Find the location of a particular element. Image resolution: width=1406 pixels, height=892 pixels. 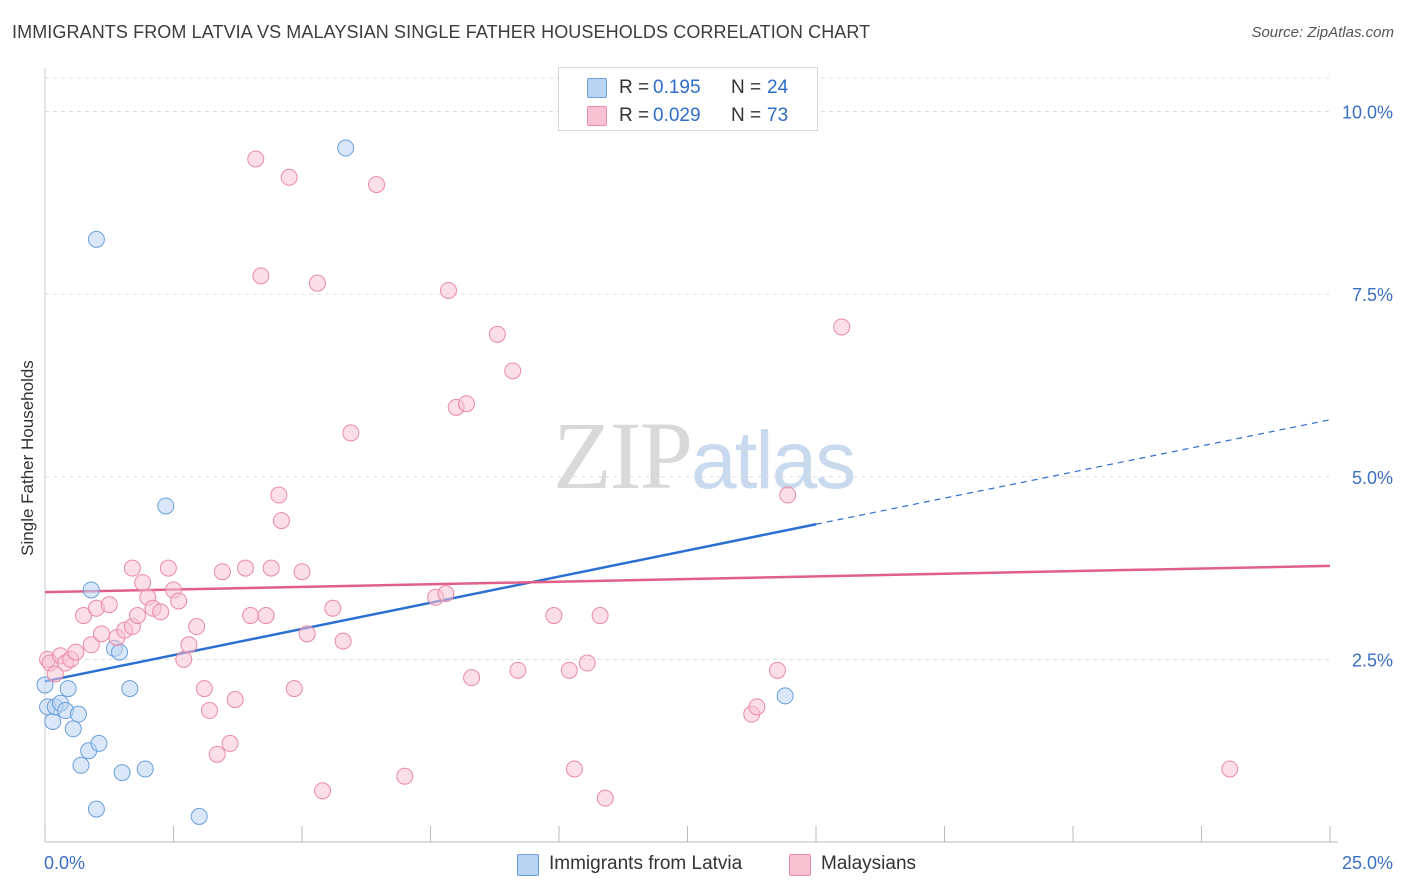

legend-label: Malaysians is located at coordinates (869, 863).